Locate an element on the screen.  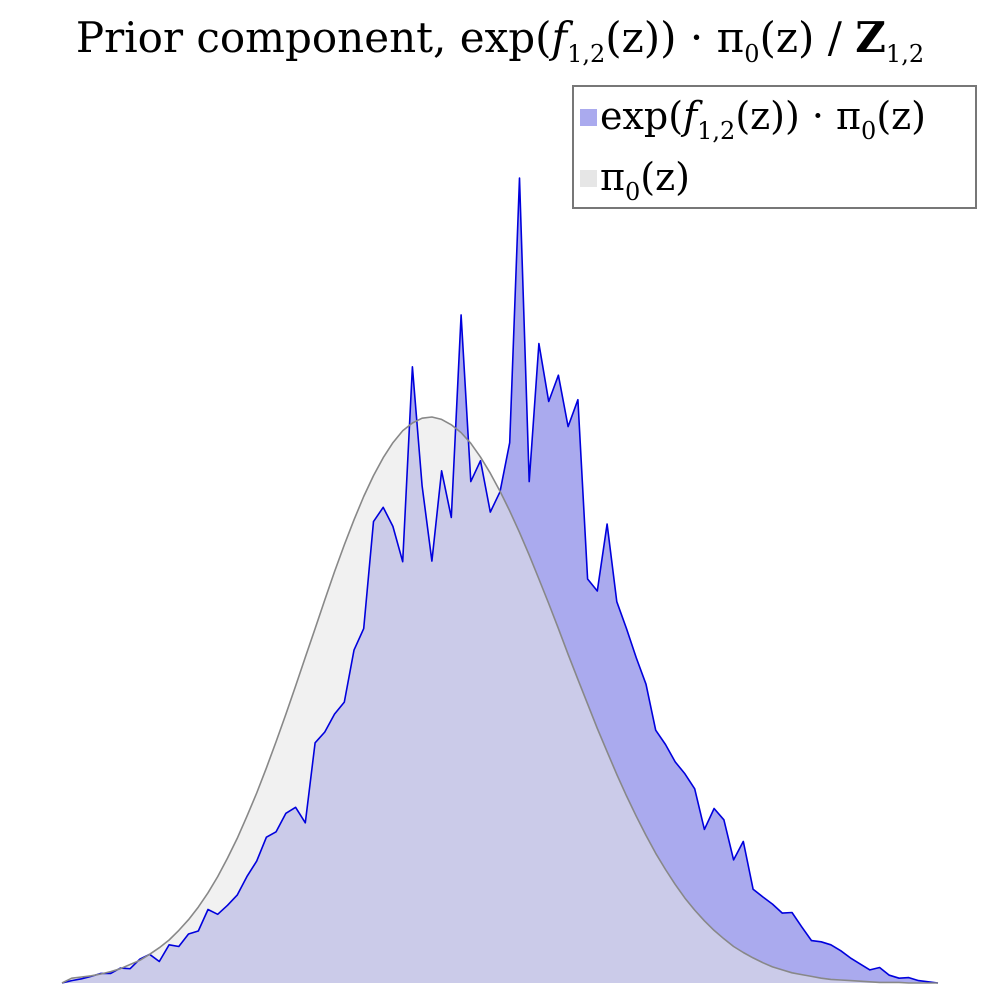
legend-label-series-1: exp(f1,2(z)) · π0(z) is located at coordinates (763, 119).